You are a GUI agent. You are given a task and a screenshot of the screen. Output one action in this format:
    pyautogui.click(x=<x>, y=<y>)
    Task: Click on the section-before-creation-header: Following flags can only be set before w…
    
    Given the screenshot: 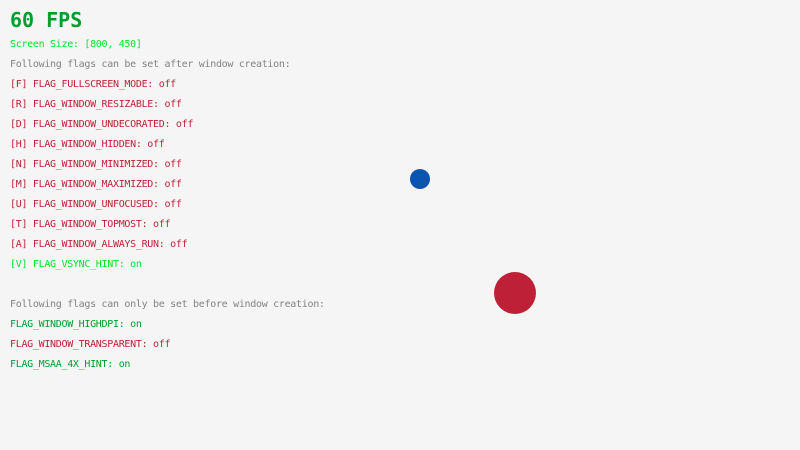 What is the action you would take?
    pyautogui.click(x=167, y=304)
    